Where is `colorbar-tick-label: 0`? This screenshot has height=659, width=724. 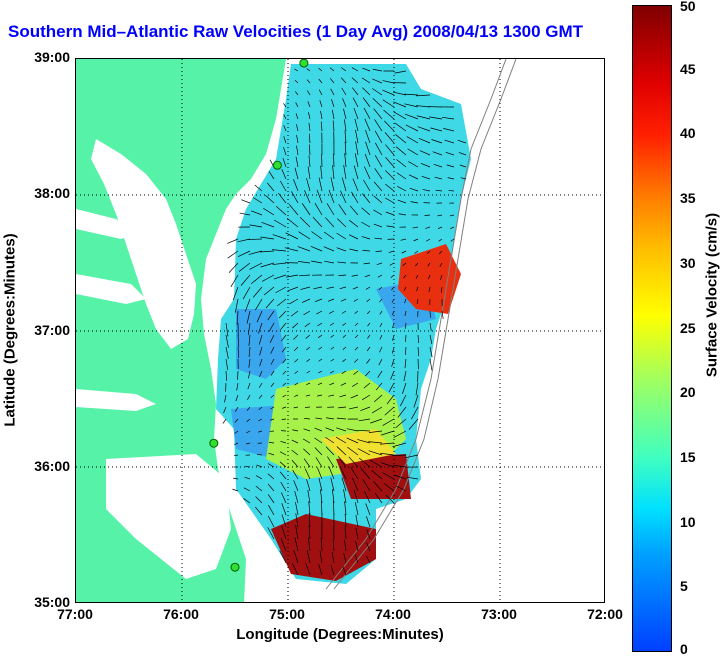 colorbar-tick-label: 0 is located at coordinates (684, 649).